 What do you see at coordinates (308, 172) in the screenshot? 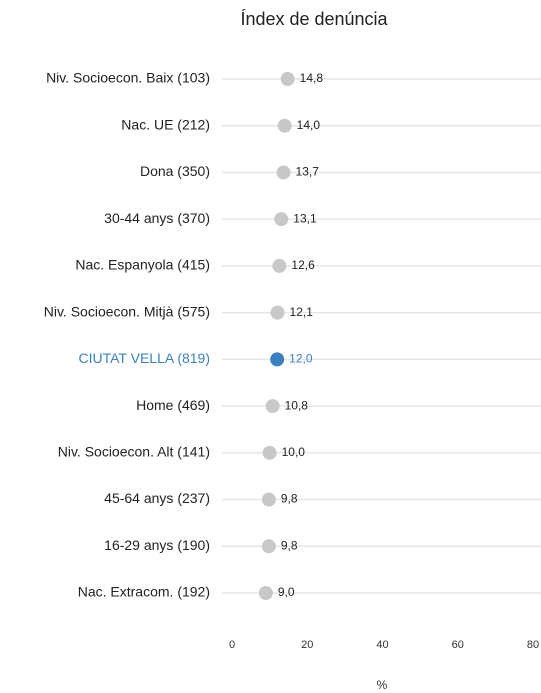
I see `value-label: 13,7` at bounding box center [308, 172].